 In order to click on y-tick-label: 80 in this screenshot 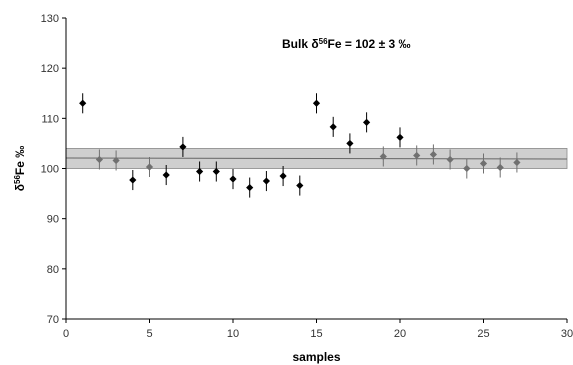, I will do `click(53, 270)`.